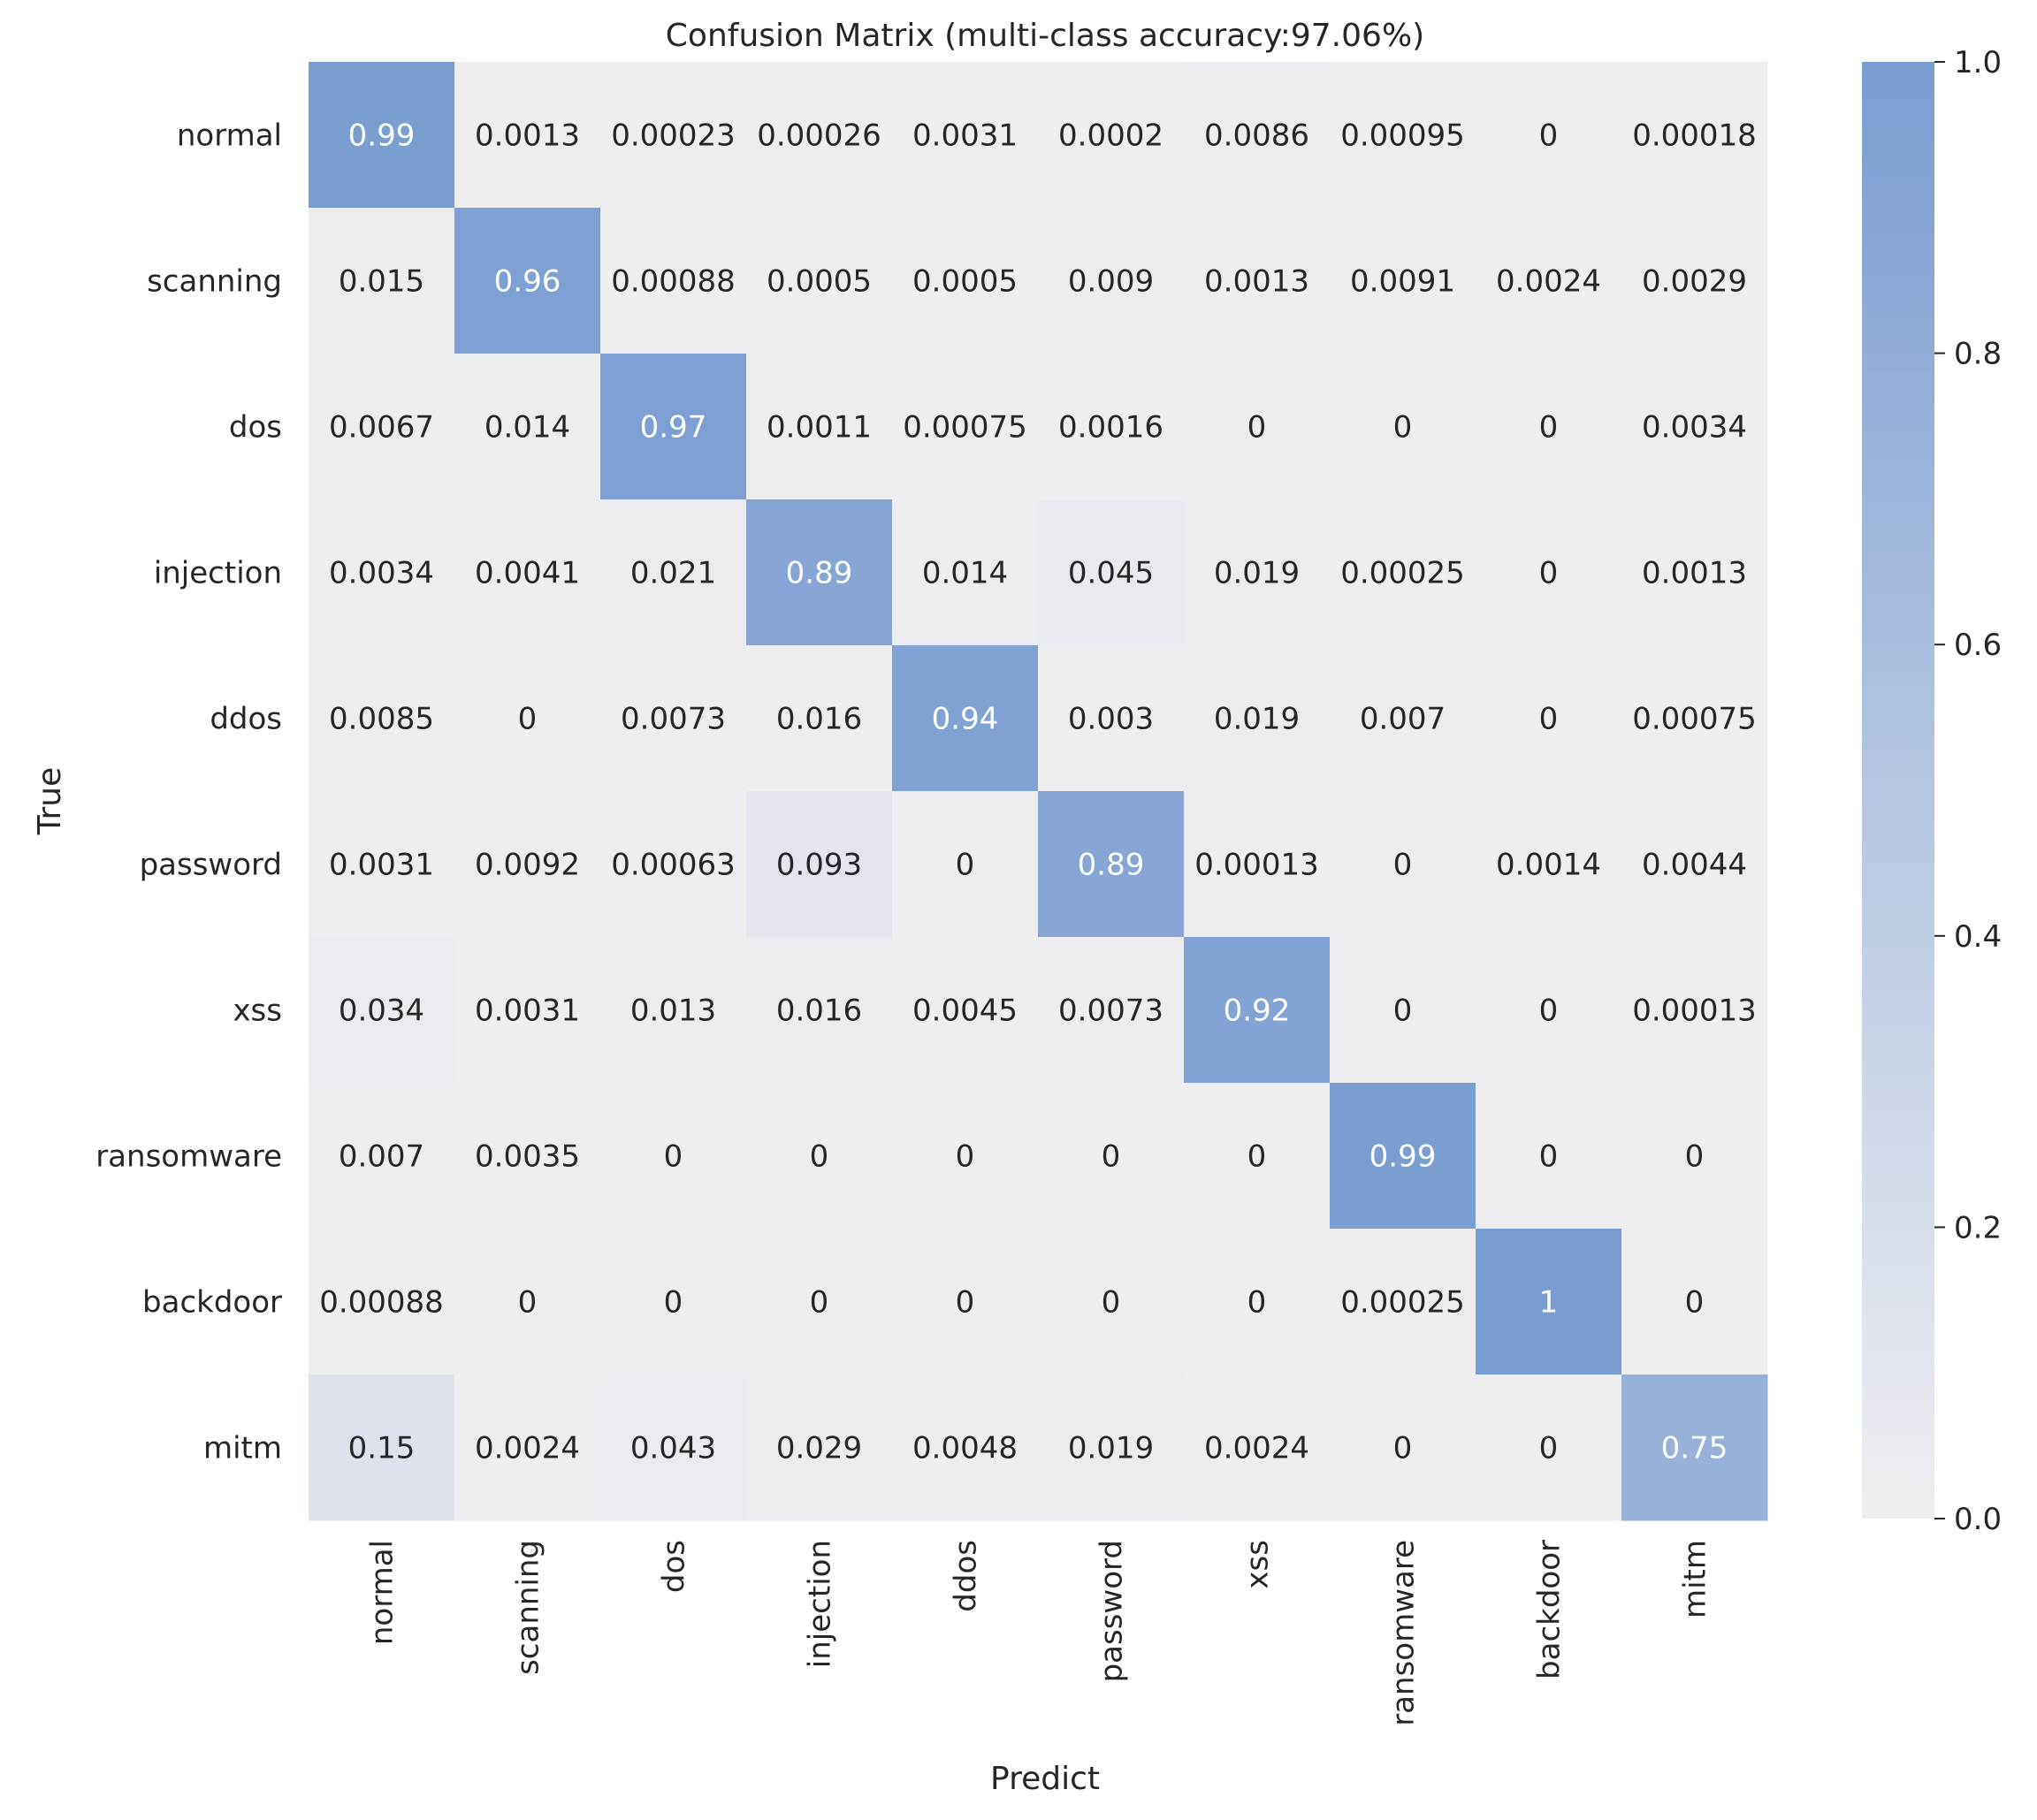  Describe the element at coordinates (246, 719) in the screenshot. I see `y-tick-label: ddos` at that location.